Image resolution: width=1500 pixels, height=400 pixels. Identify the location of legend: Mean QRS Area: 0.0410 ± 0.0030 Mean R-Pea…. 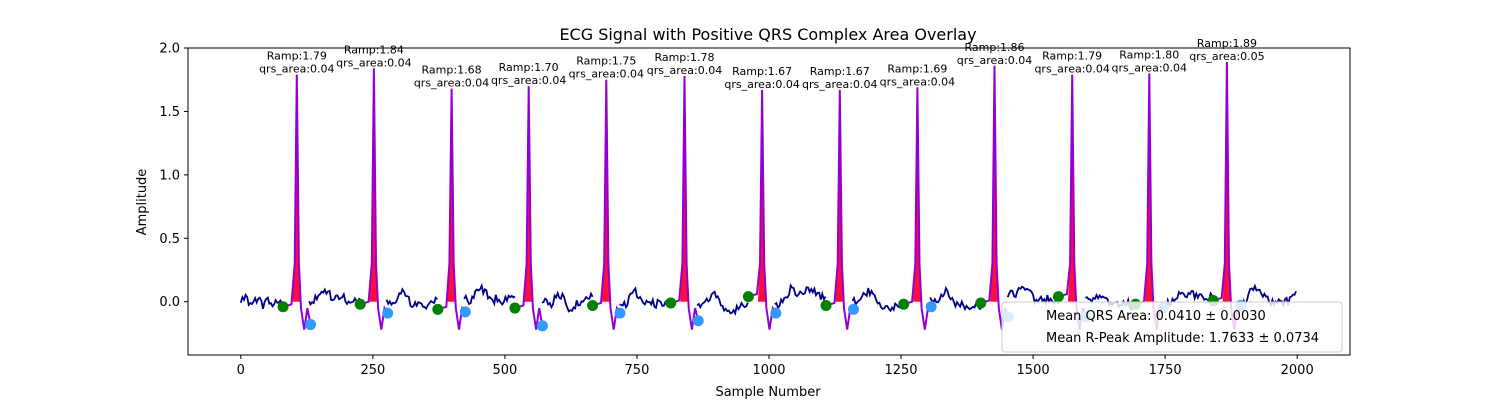
(1172, 327).